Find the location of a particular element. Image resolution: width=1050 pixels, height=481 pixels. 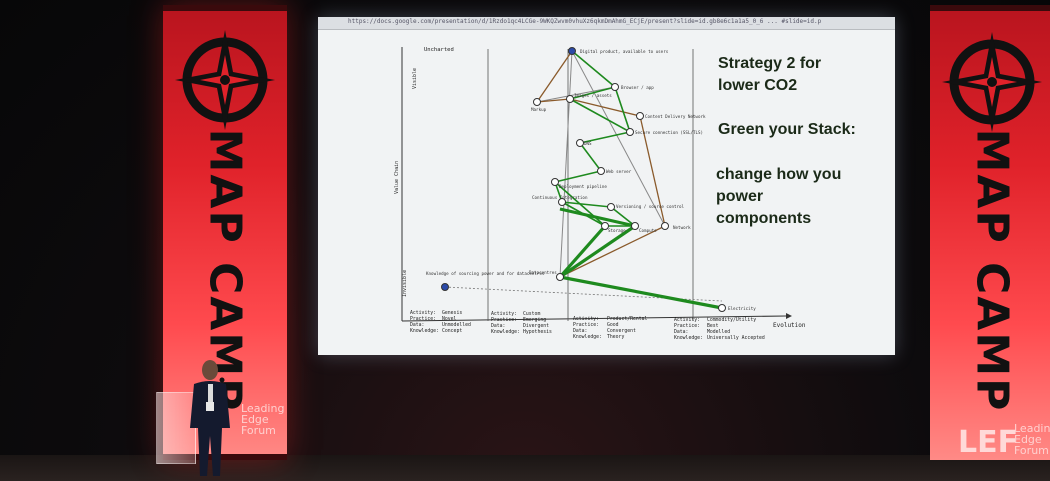

svg-text: Genesis is located at coordinates (452, 313).